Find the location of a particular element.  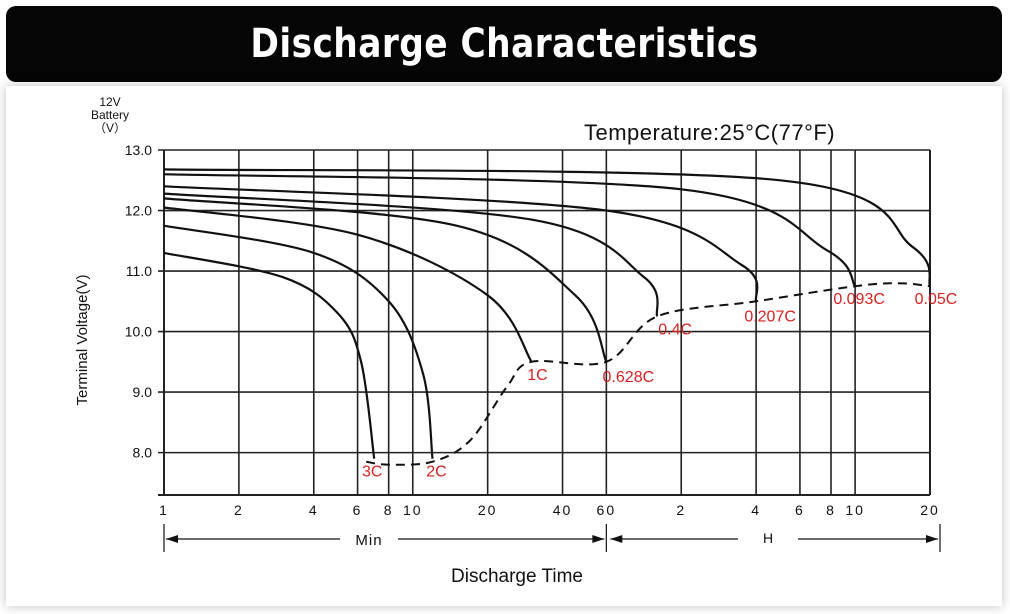

y-unit-label: 12V is located at coordinates (109, 102).